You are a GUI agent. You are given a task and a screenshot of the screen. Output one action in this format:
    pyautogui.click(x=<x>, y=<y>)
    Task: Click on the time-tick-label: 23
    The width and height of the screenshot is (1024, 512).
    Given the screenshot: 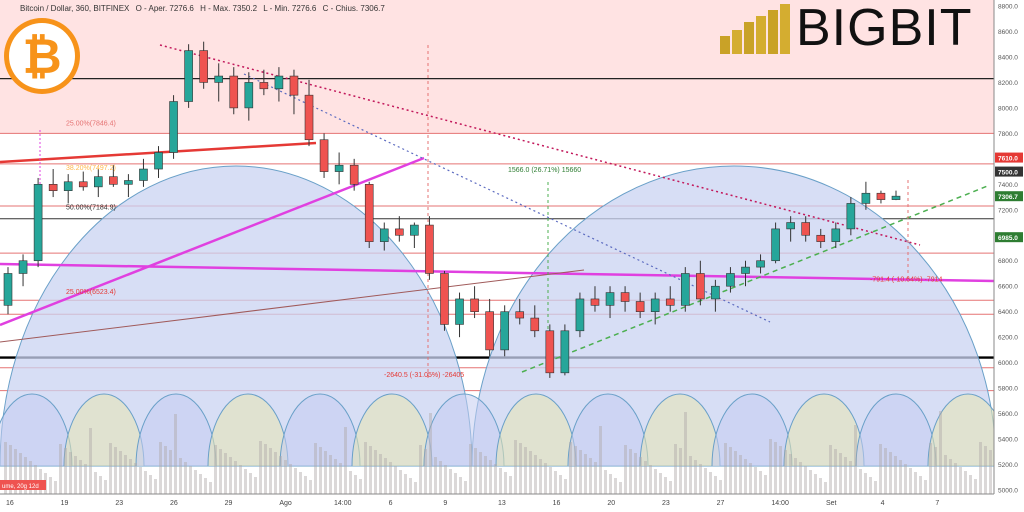 What is the action you would take?
    pyautogui.click(x=119, y=503)
    